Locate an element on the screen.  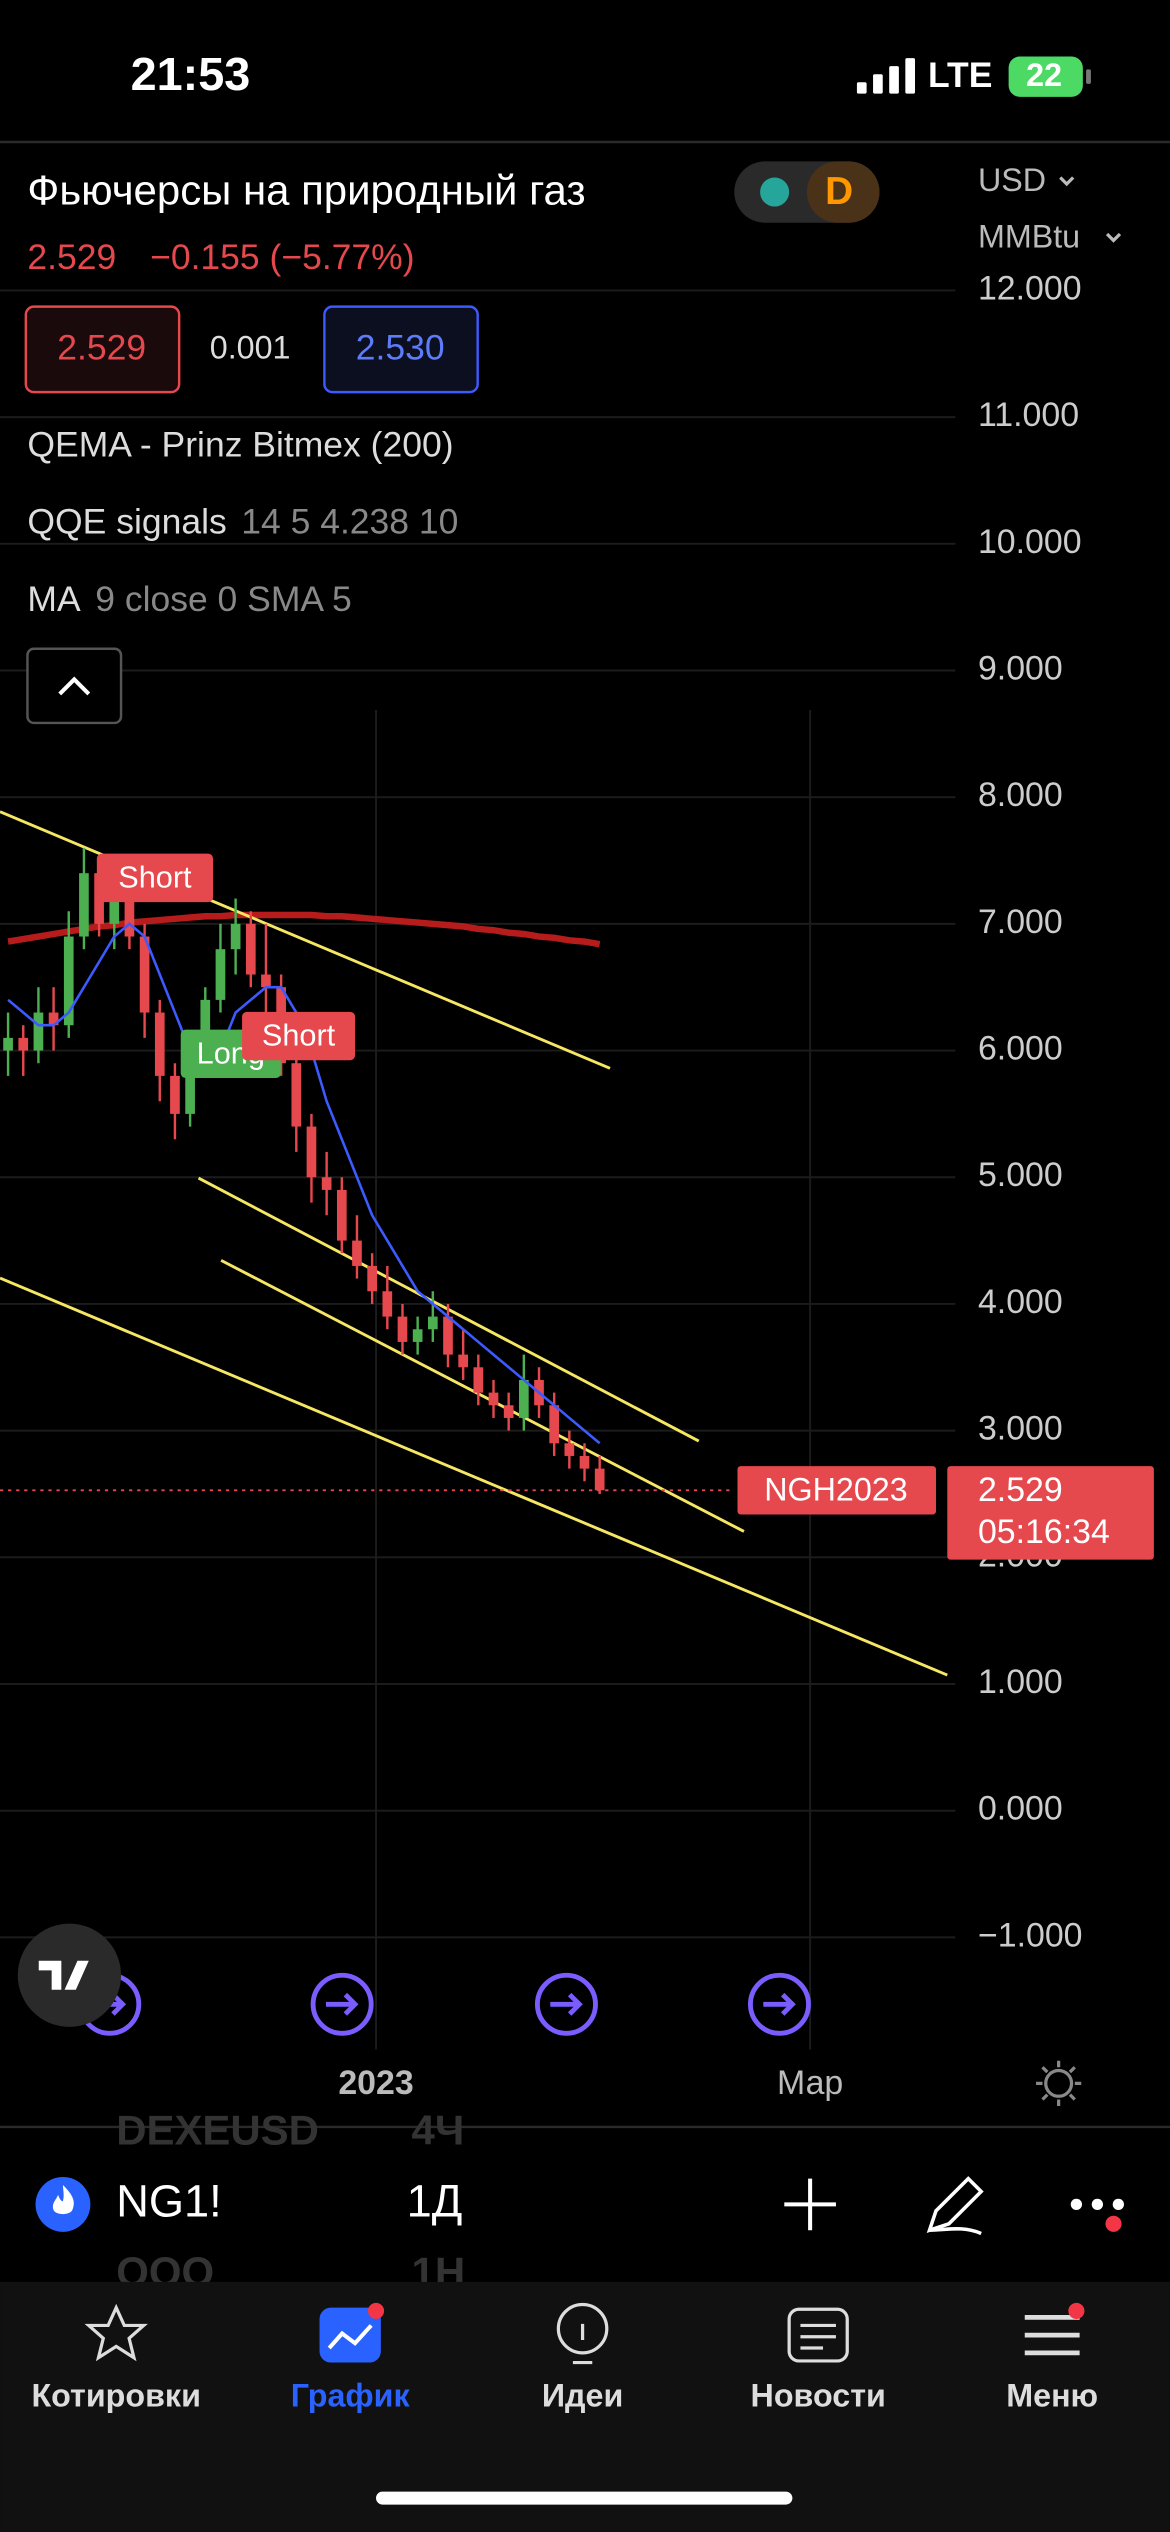
draw-button is located at coordinates (955, 2206).